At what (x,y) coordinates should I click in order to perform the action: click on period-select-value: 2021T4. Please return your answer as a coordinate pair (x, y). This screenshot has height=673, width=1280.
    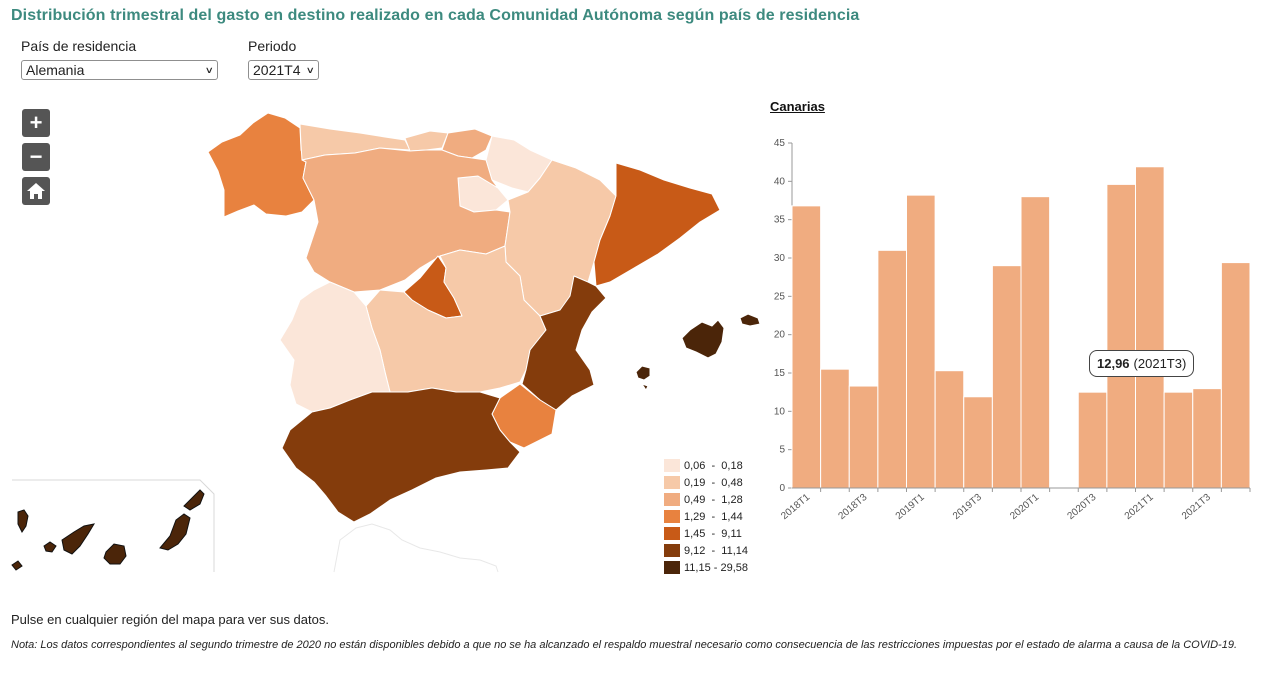
    Looking at the image, I should click on (277, 70).